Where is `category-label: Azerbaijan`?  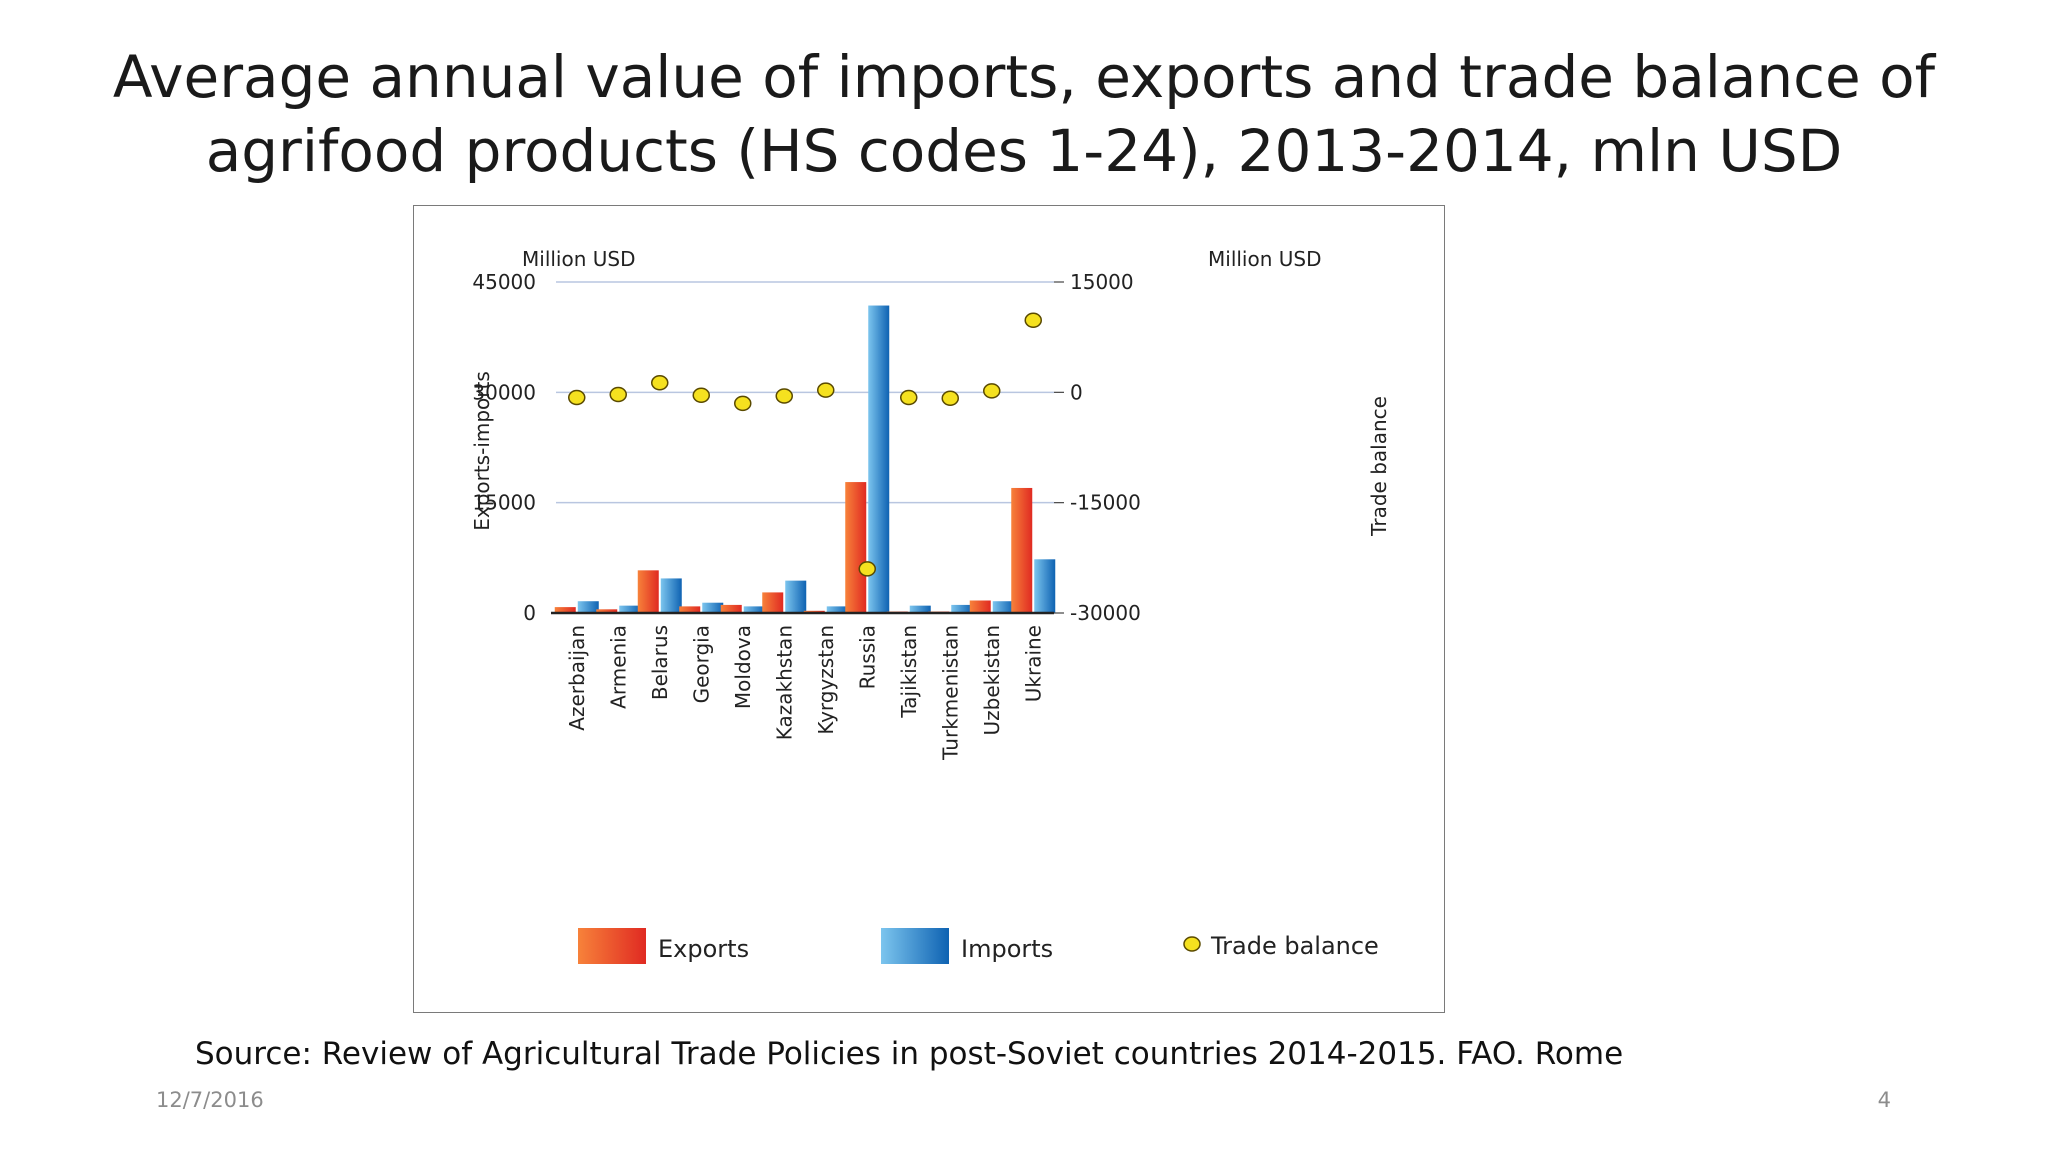
category-label: Azerbaijan is located at coordinates (577, 678).